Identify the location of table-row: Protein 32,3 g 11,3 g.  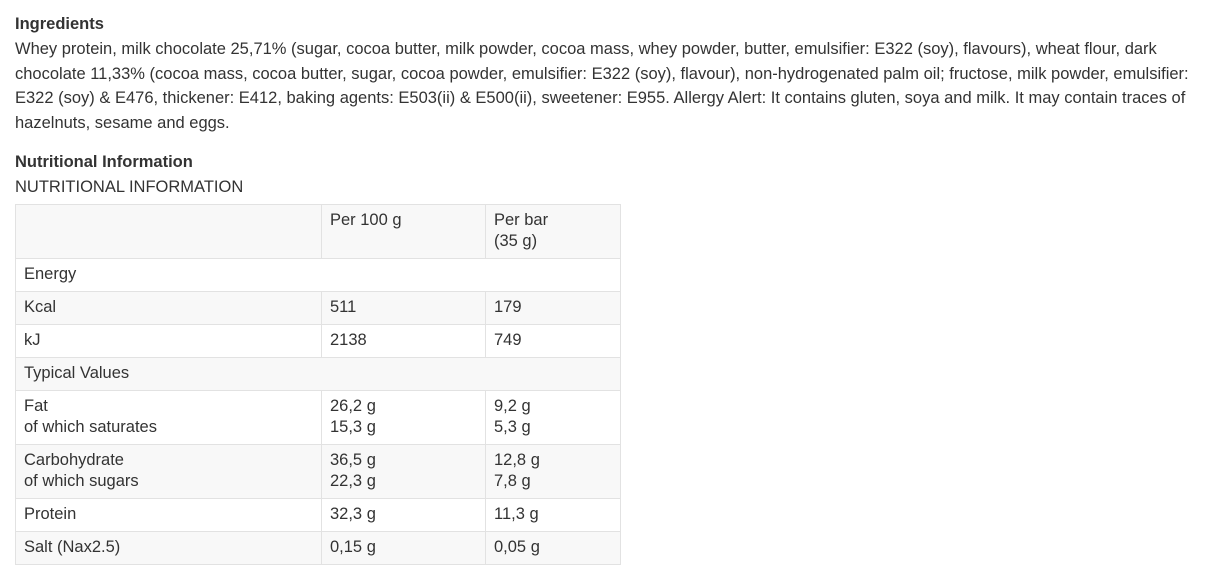
(318, 515).